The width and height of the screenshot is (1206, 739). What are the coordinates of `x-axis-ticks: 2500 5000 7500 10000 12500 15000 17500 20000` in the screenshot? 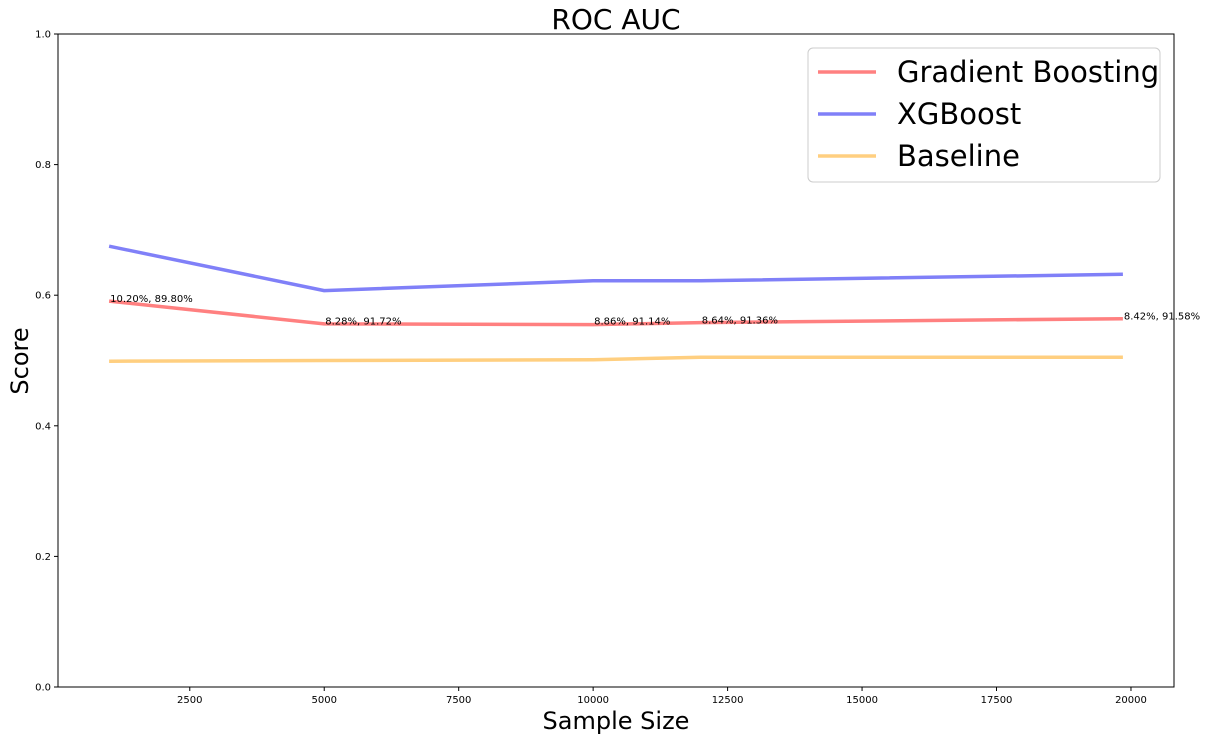 It's located at (662, 696).